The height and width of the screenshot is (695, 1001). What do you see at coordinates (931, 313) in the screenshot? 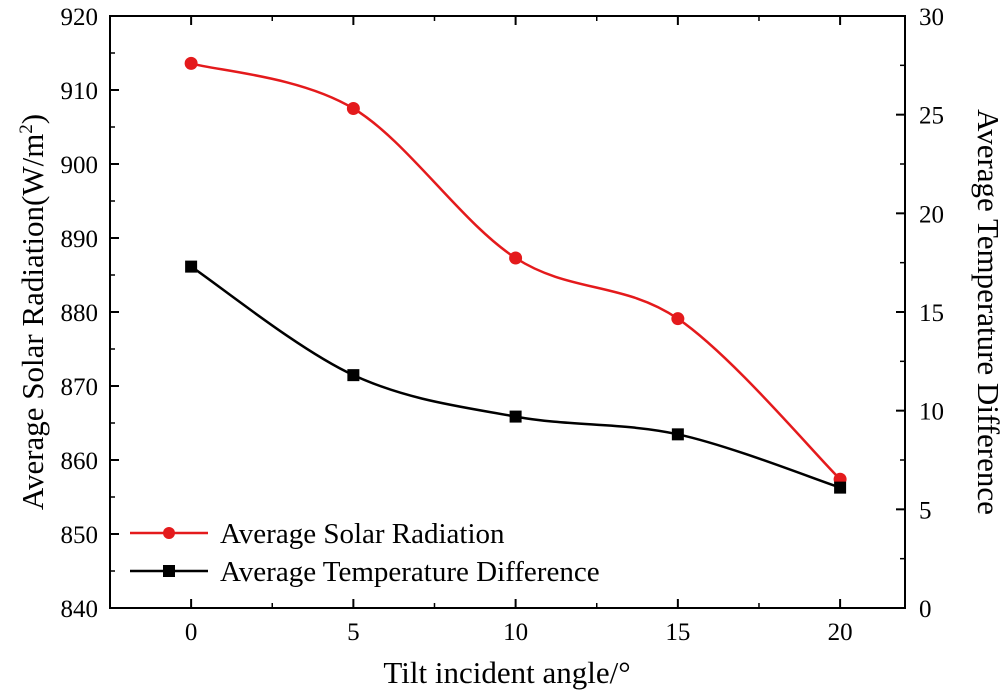
I see `right-y-tick-label: 15` at bounding box center [931, 313].